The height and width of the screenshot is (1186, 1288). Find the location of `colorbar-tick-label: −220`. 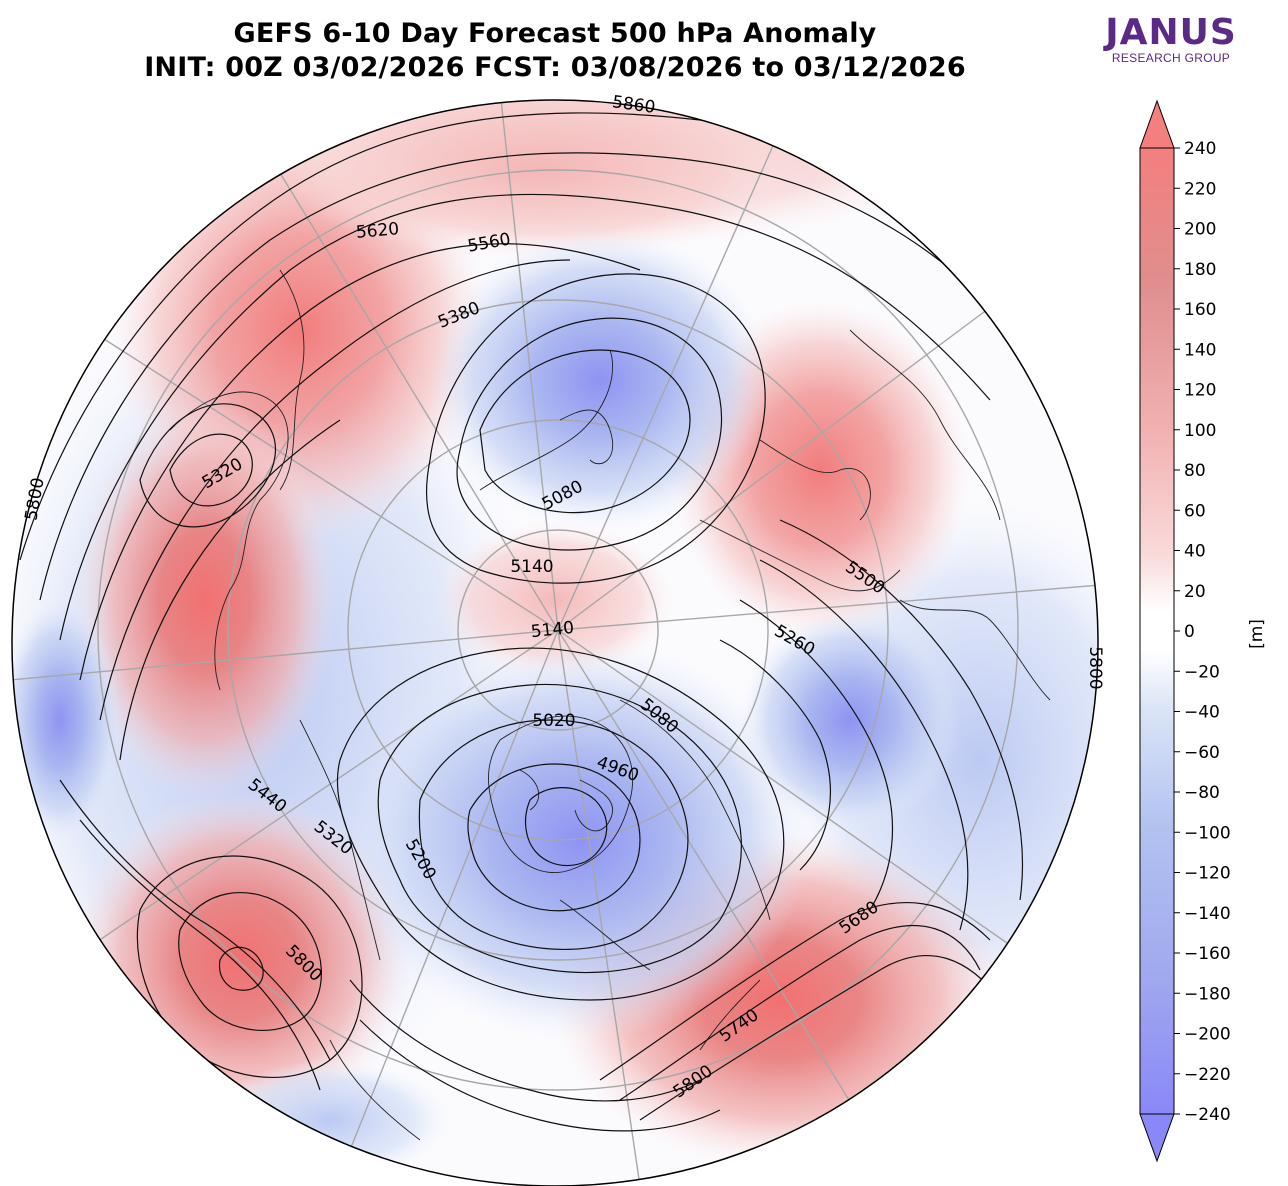

colorbar-tick-label: −220 is located at coordinates (1207, 1075).